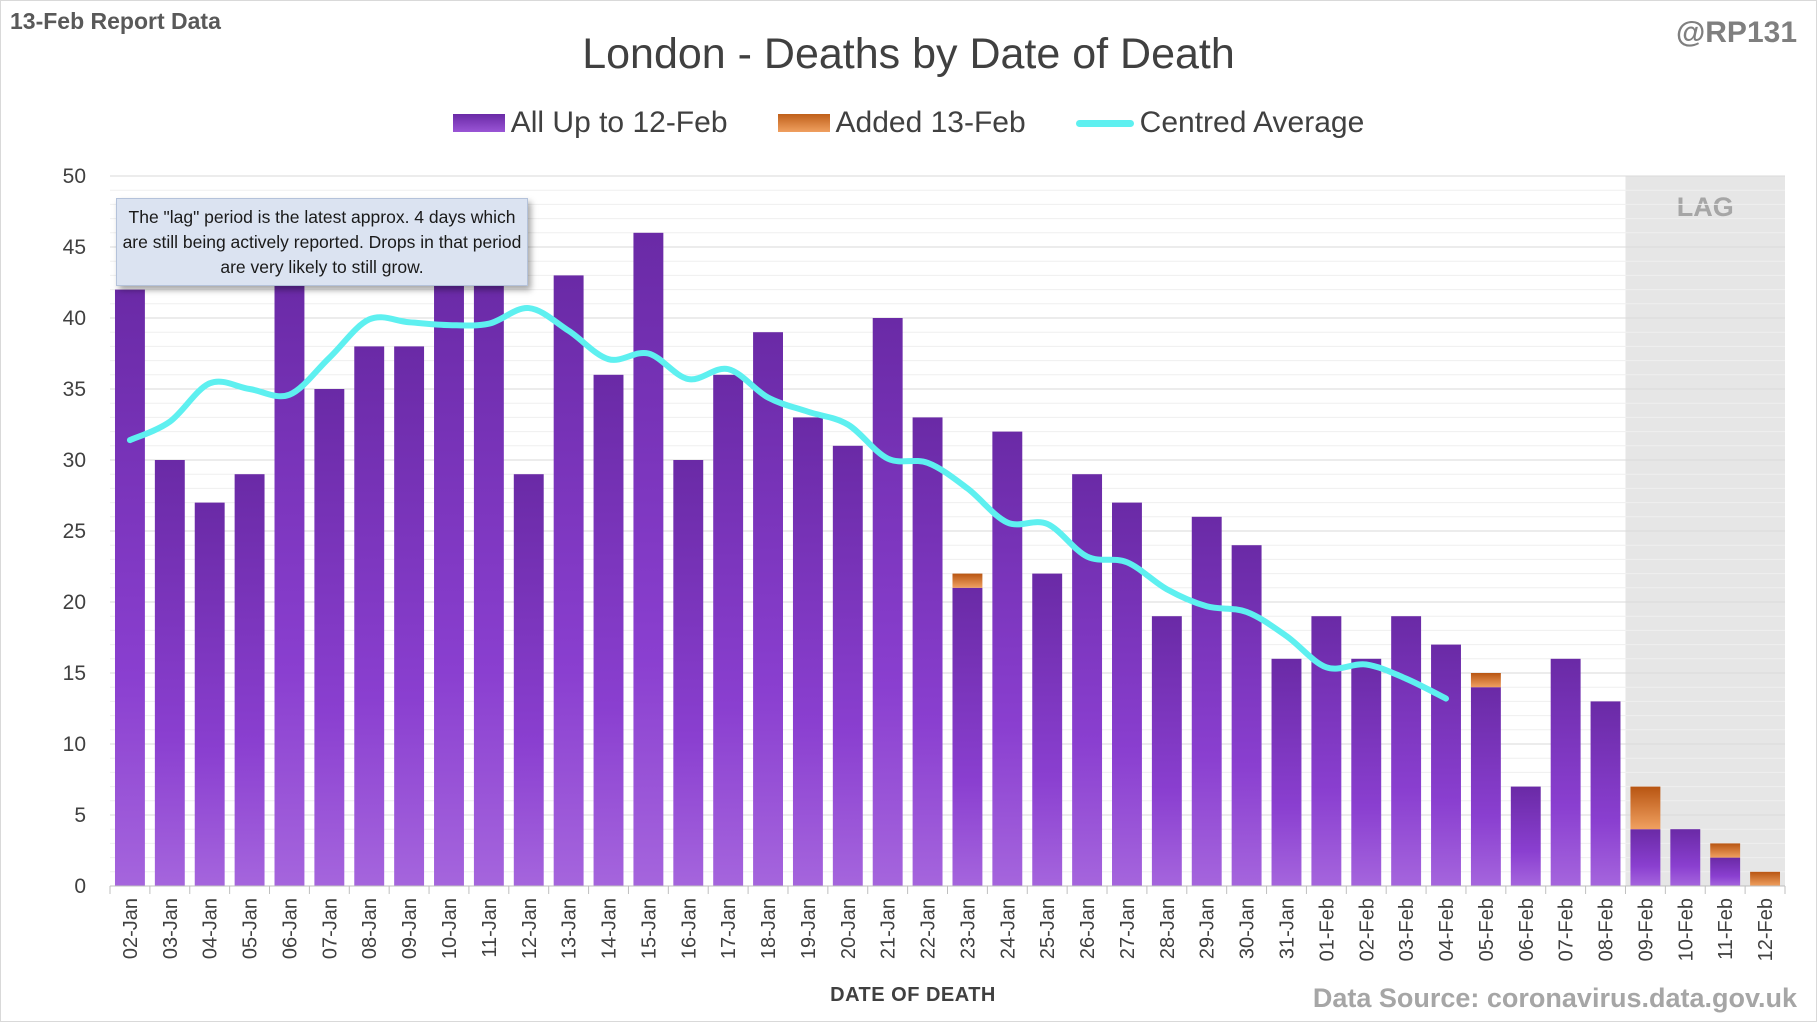  What do you see at coordinates (1686, 929) in the screenshot?
I see `x-tick-label: 10-Feb` at bounding box center [1686, 929].